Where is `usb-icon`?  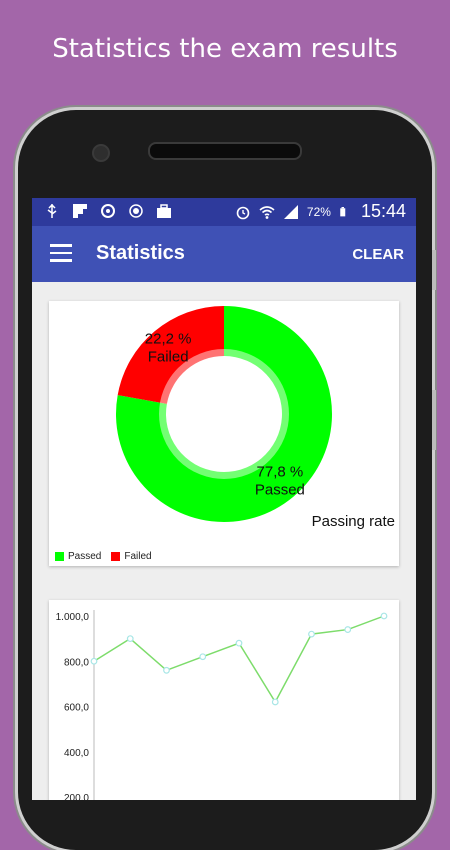
usb-icon is located at coordinates (52, 210).